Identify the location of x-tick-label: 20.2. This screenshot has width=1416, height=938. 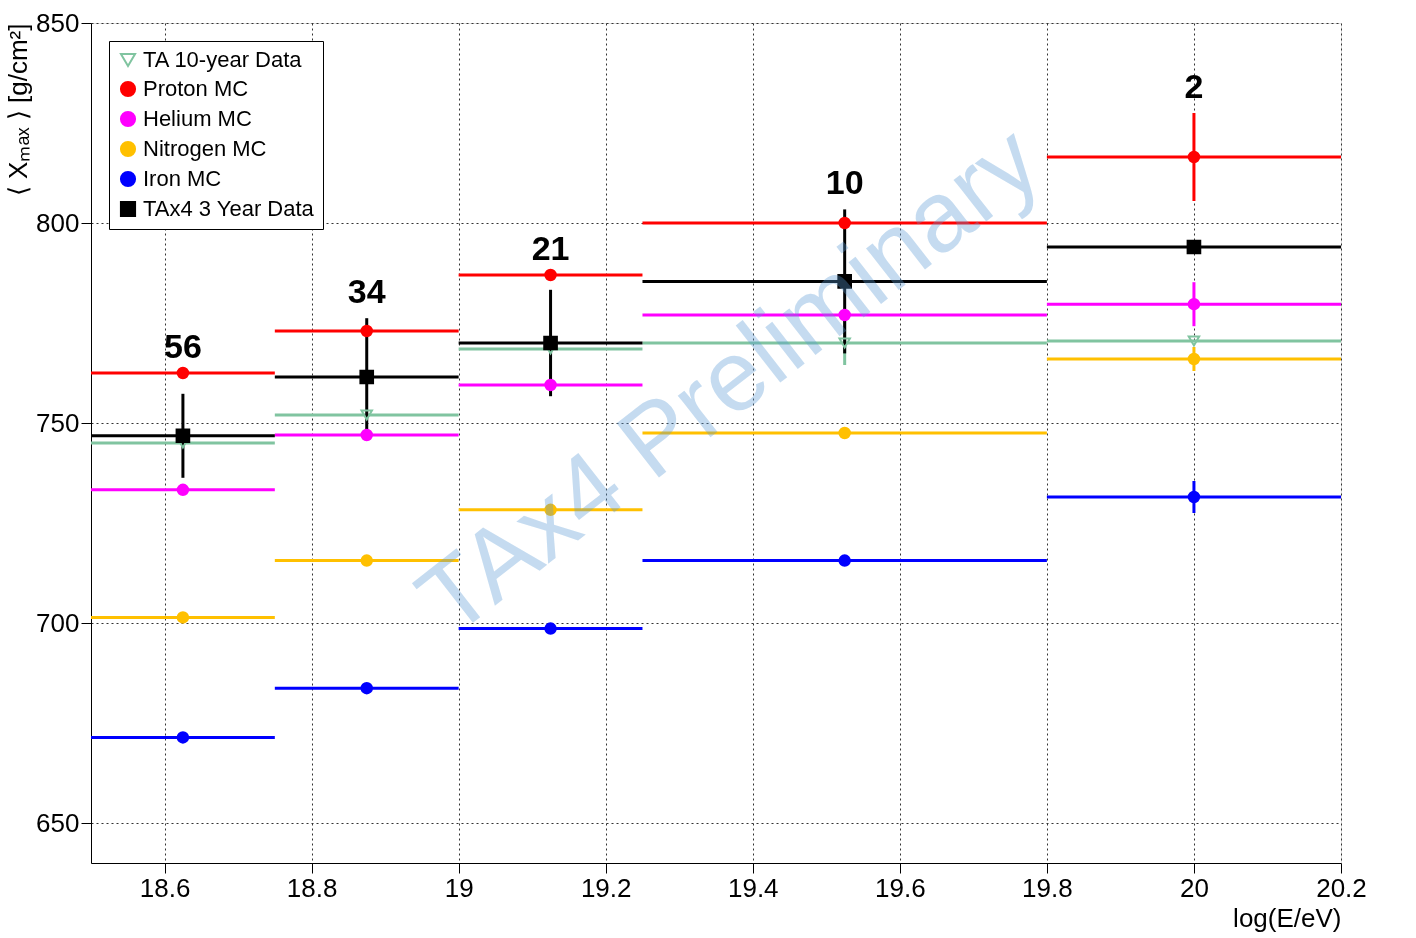
(1341, 887).